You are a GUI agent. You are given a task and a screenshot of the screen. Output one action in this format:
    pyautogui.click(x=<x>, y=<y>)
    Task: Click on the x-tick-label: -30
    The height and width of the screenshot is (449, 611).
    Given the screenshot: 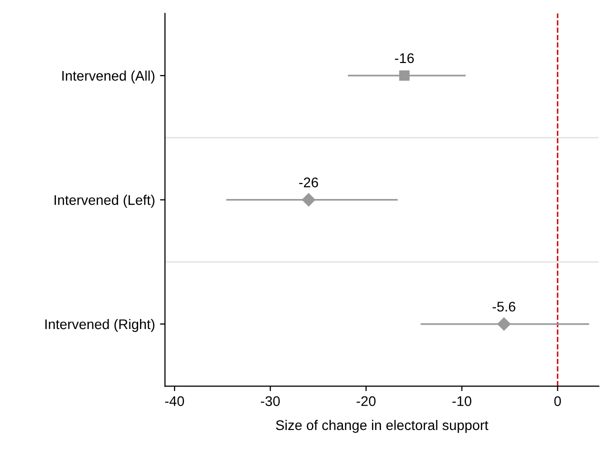 What is the action you would take?
    pyautogui.click(x=270, y=401)
    